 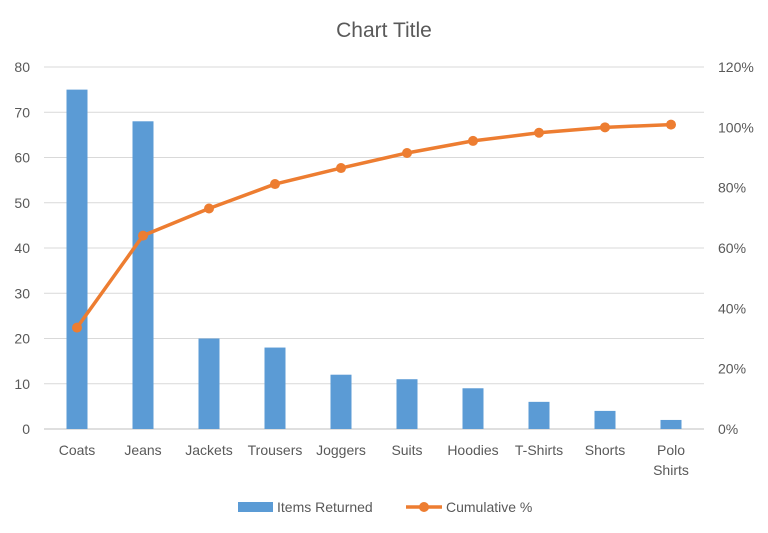 I want to click on legend-label-items-returned: Items Returned, so click(x=325, y=507).